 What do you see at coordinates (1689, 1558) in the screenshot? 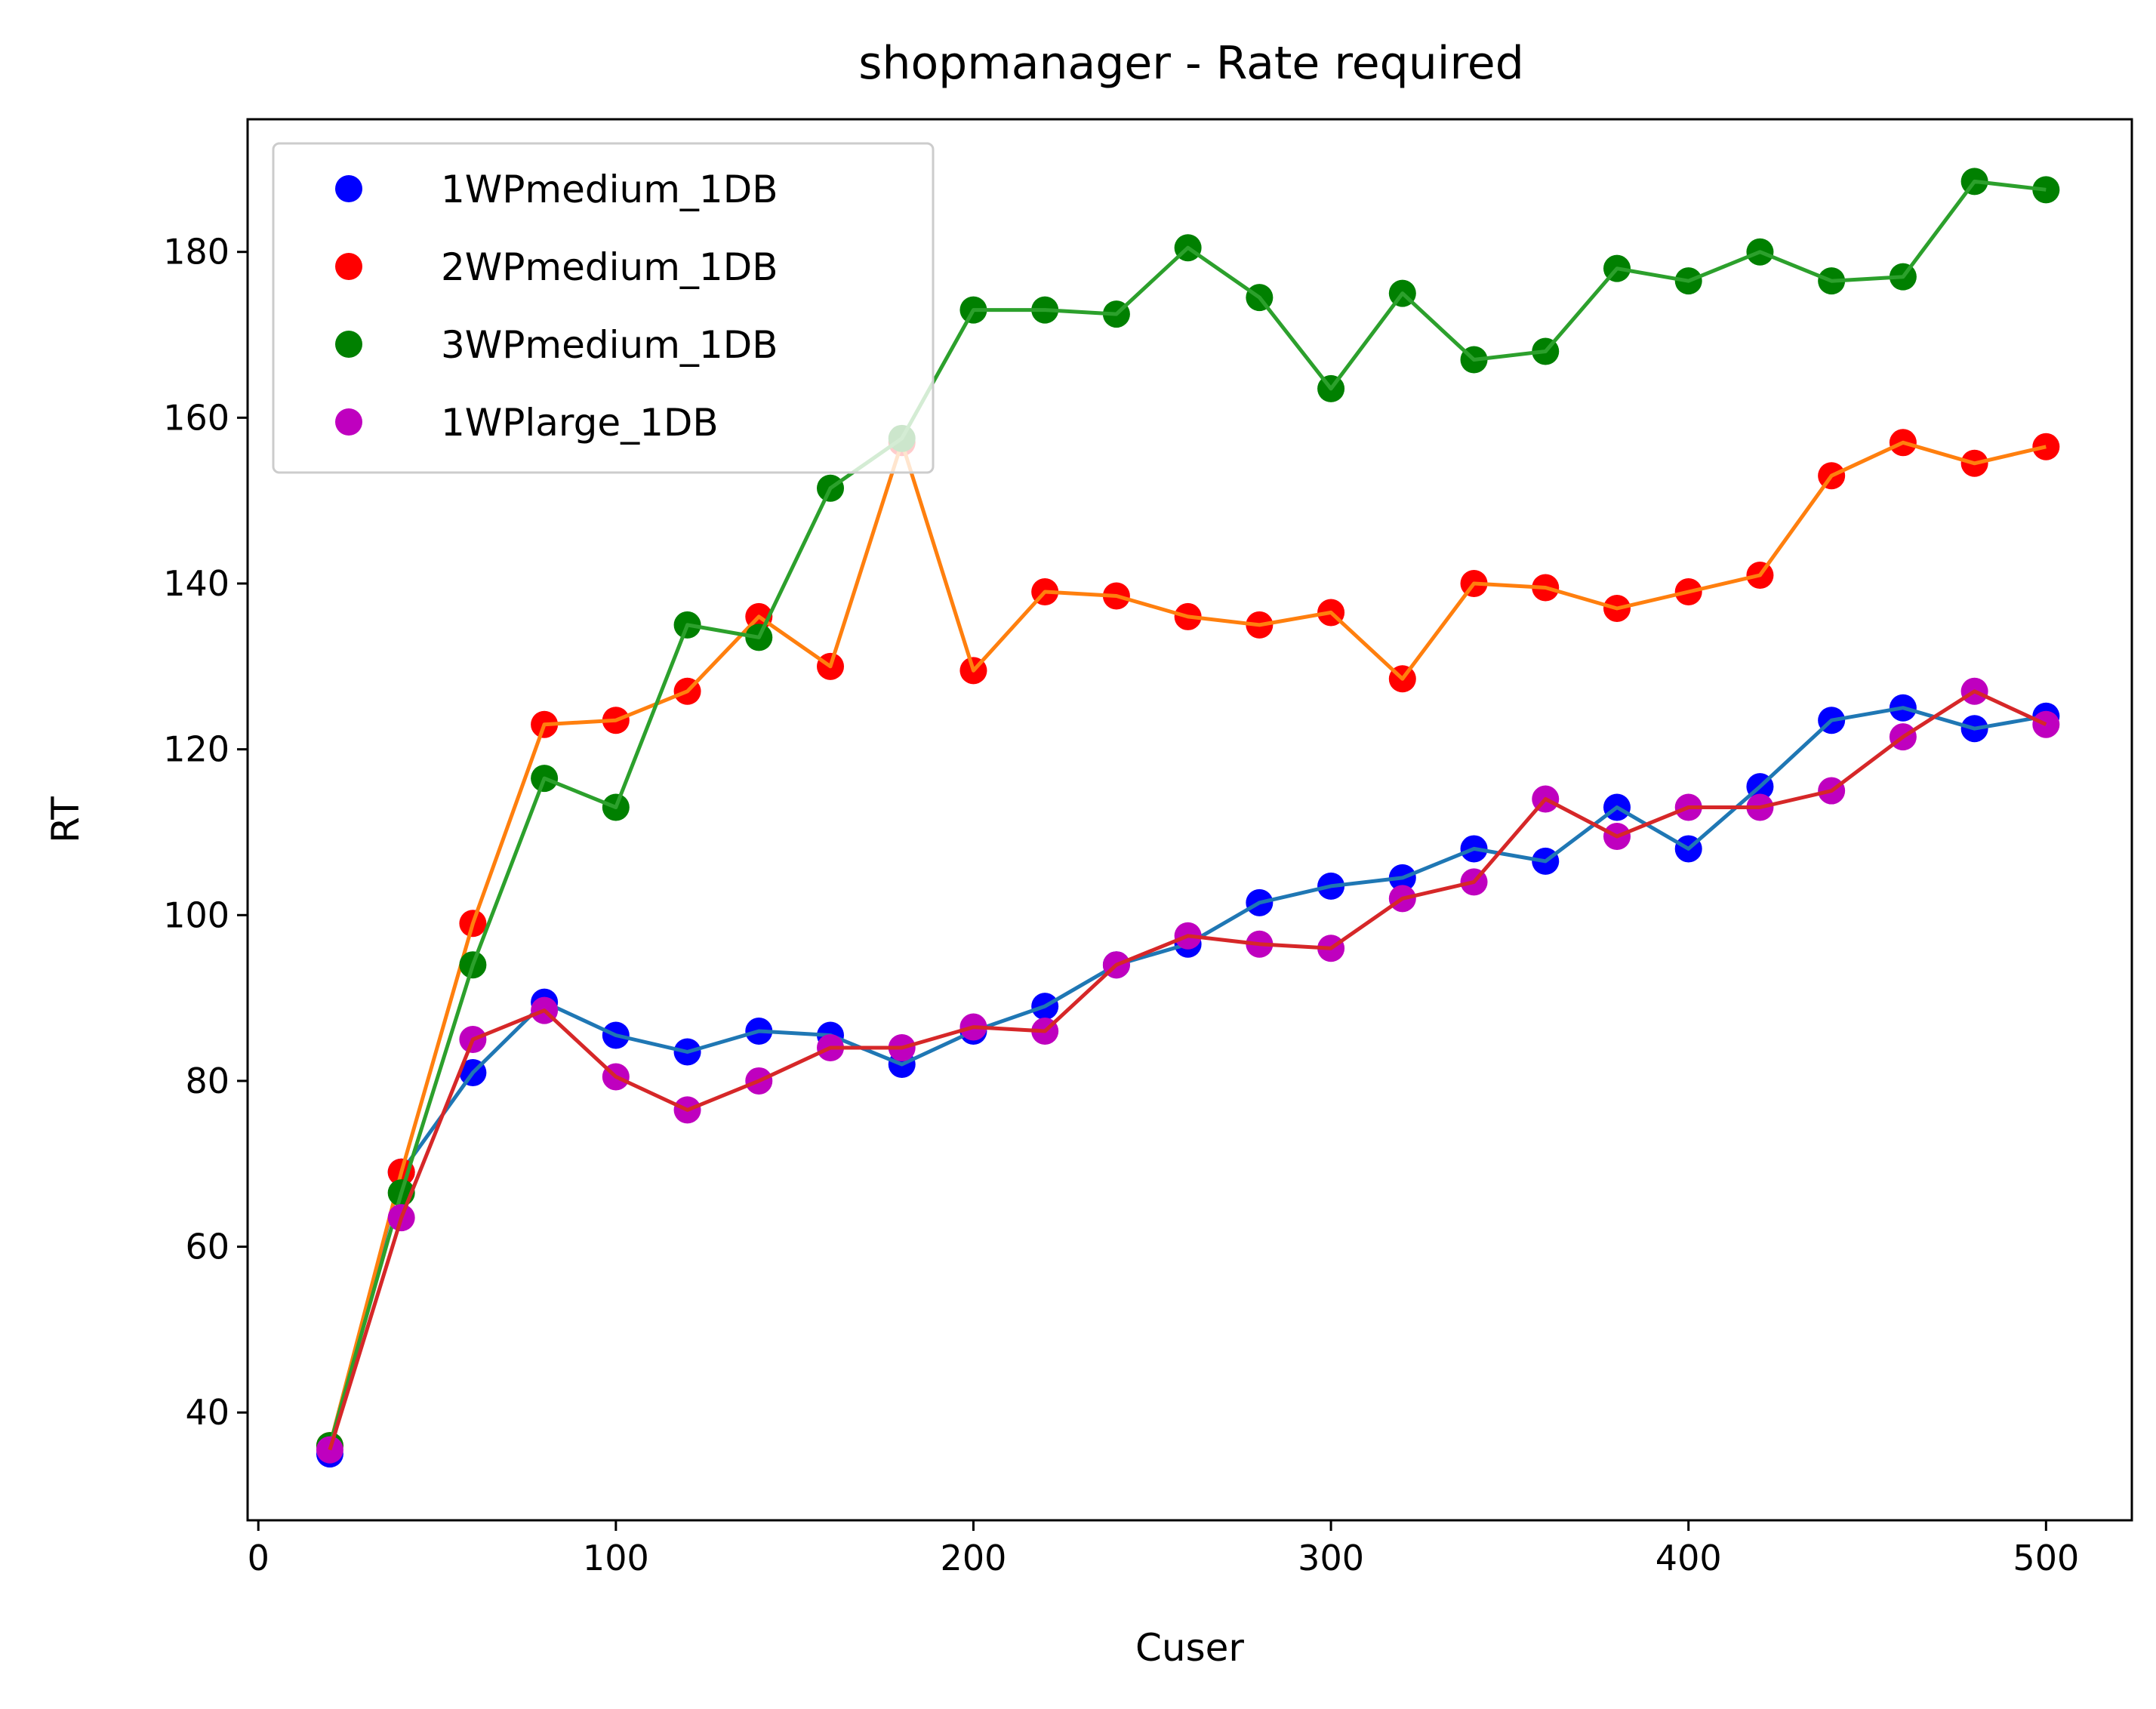
I see `x-tick-label: 400` at bounding box center [1689, 1558].